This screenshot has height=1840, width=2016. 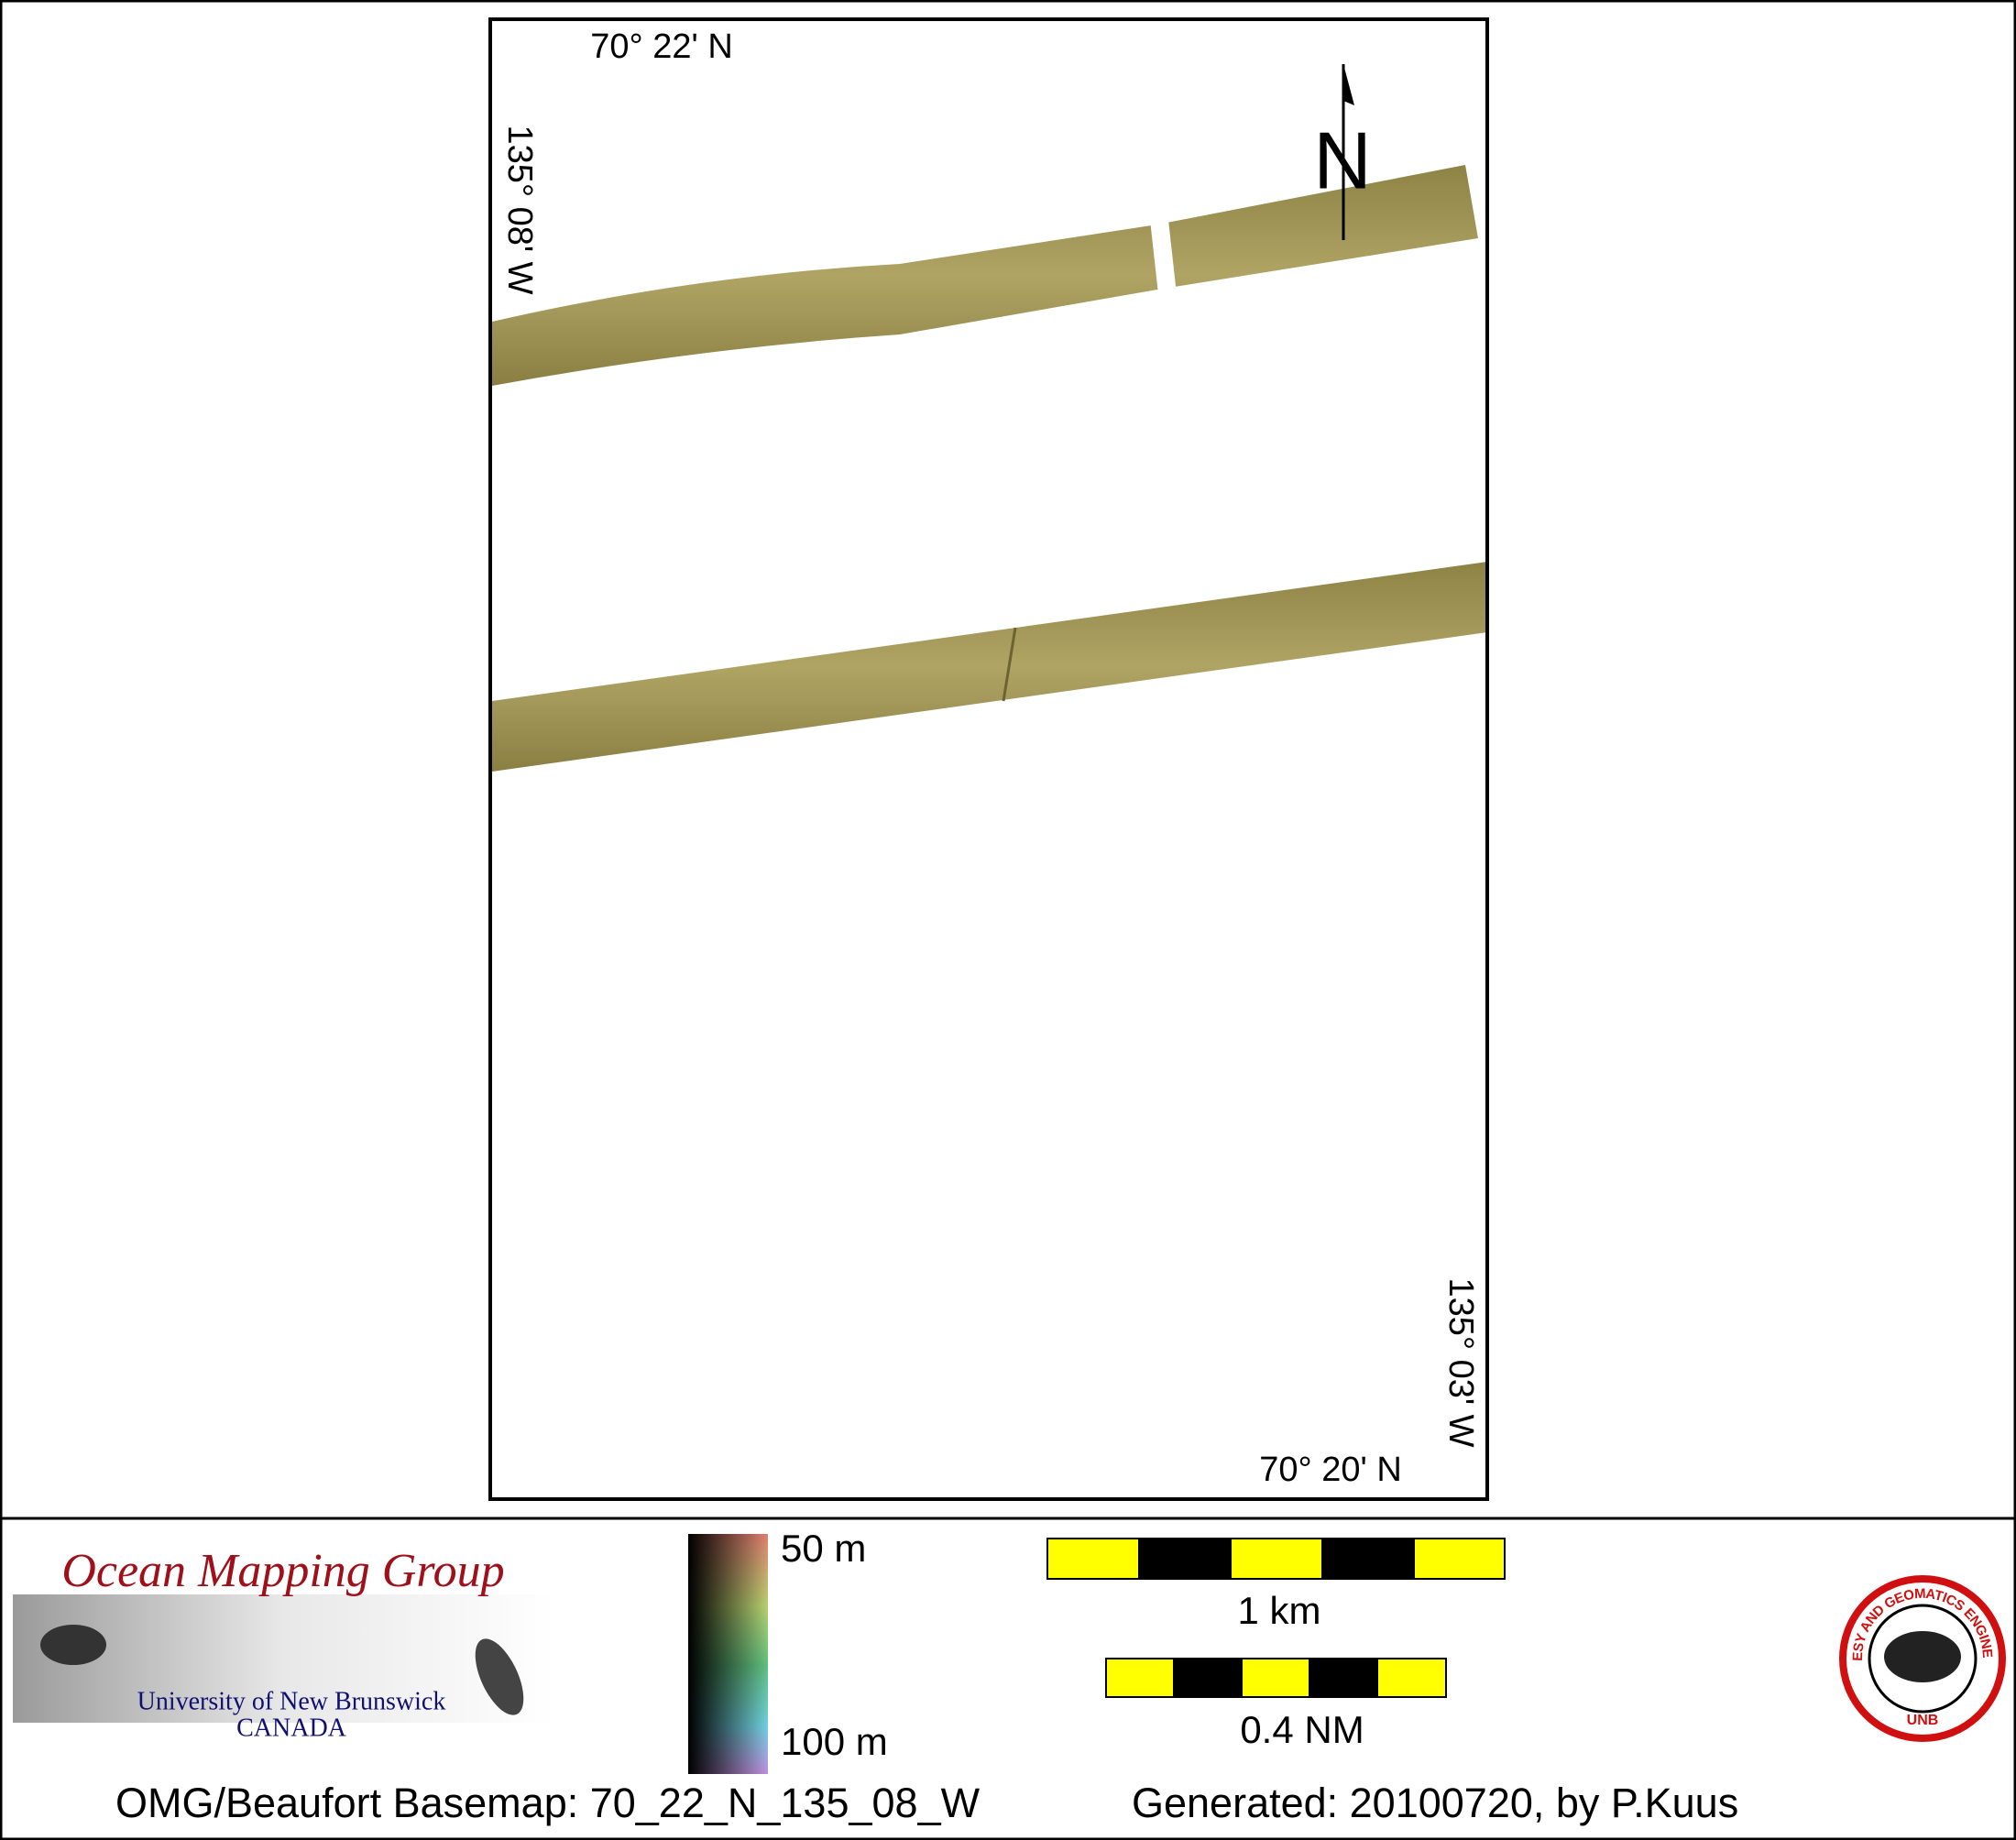 What do you see at coordinates (291, 1701) in the screenshot?
I see `logo-text: University of New Brunswick` at bounding box center [291, 1701].